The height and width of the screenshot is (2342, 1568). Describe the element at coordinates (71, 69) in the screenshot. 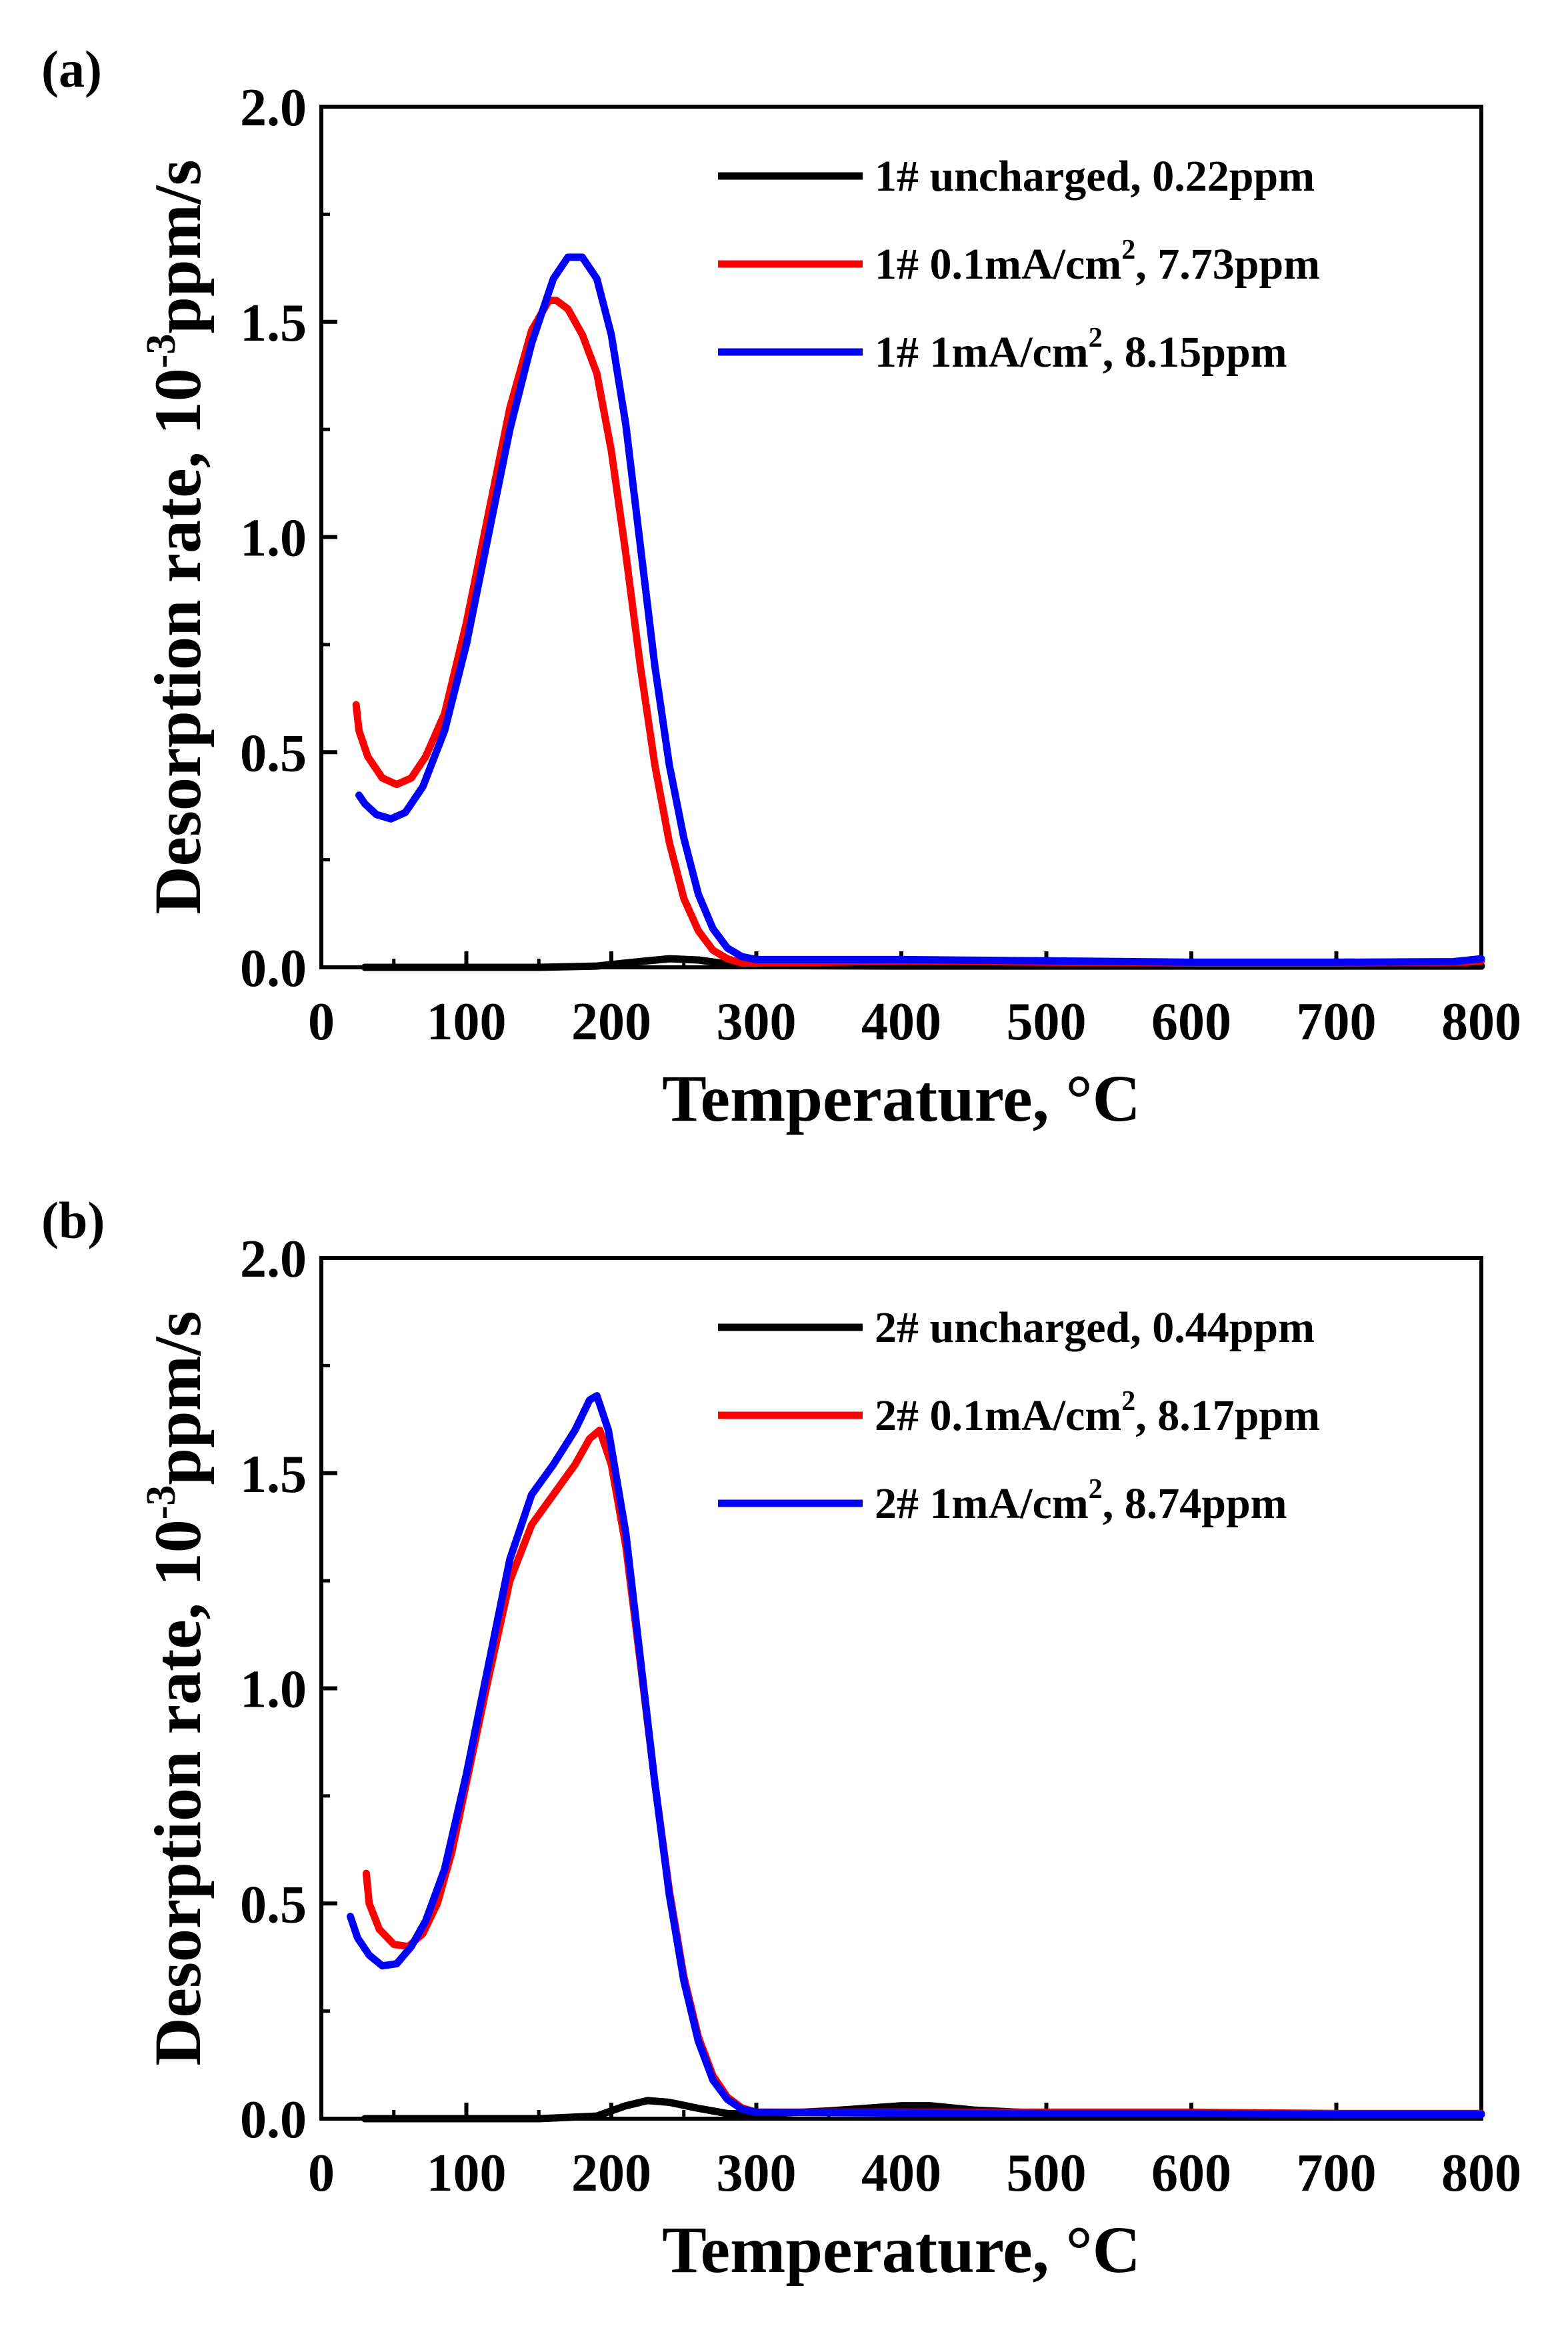

I see `panel-label: (a)` at that location.